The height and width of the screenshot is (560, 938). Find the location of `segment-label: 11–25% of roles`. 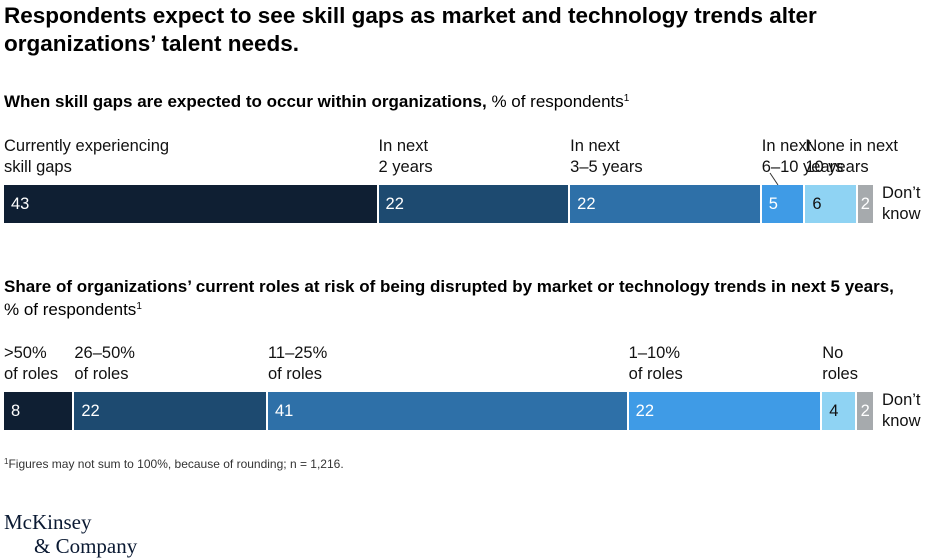

segment-label: 11–25% of roles is located at coordinates (297, 363).